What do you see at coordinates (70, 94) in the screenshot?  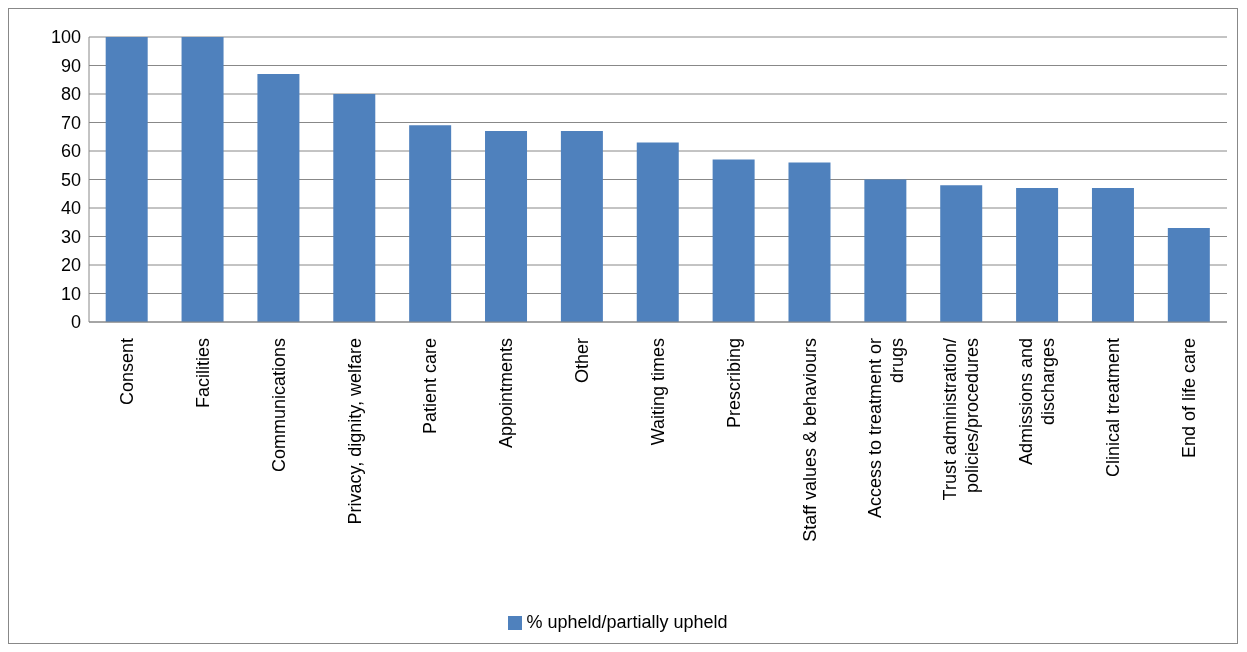 I see `y-tick-label: 80` at bounding box center [70, 94].